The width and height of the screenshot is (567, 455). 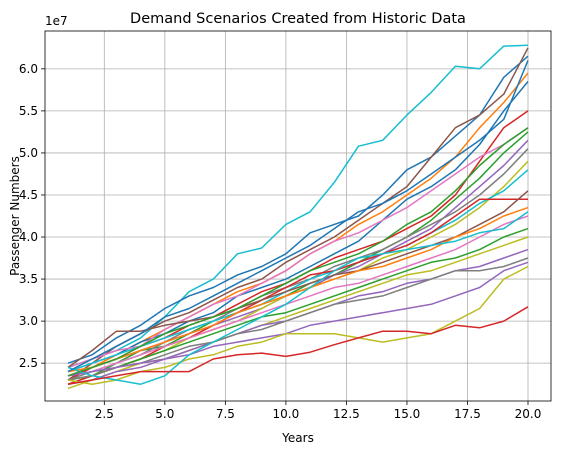 I want to click on y-axis-ticks: 2.5 3.0 3.5 4.0 4.5 5.0 5.5 6.0, so click(x=32, y=216).